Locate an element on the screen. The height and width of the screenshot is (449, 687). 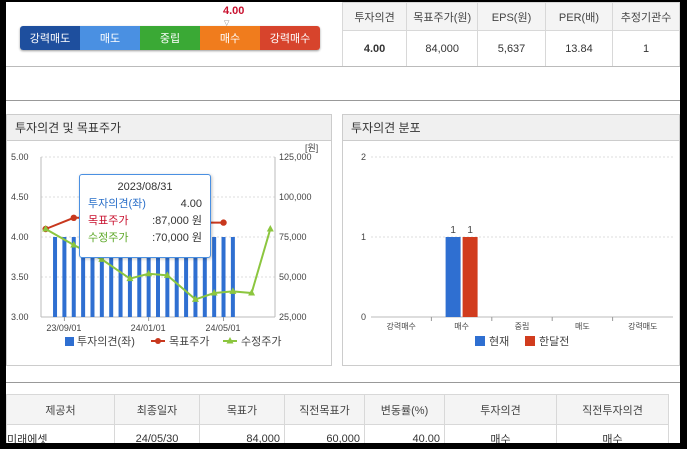
gauge-buy: 매수 is located at coordinates (230, 38).